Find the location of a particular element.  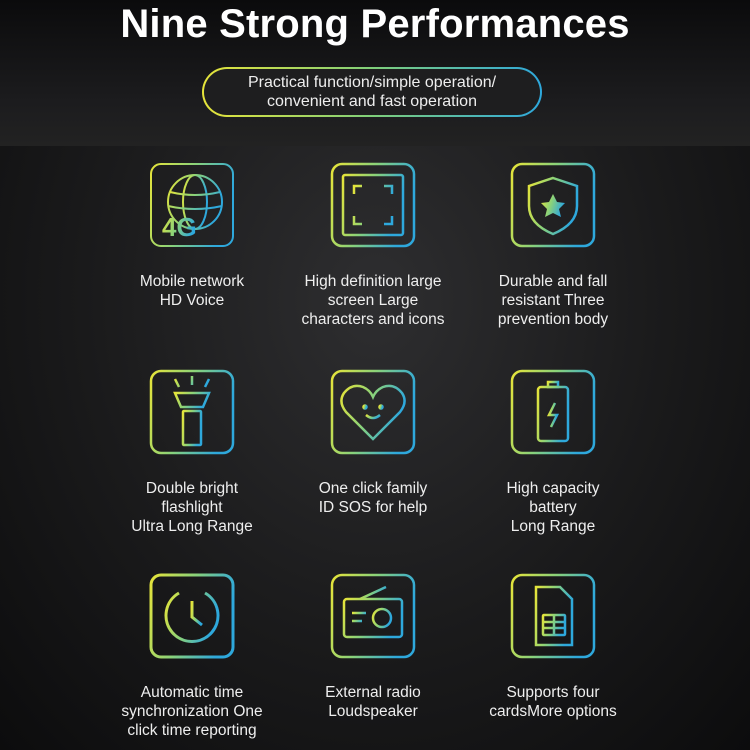

sim-card-icon is located at coordinates (553, 616).